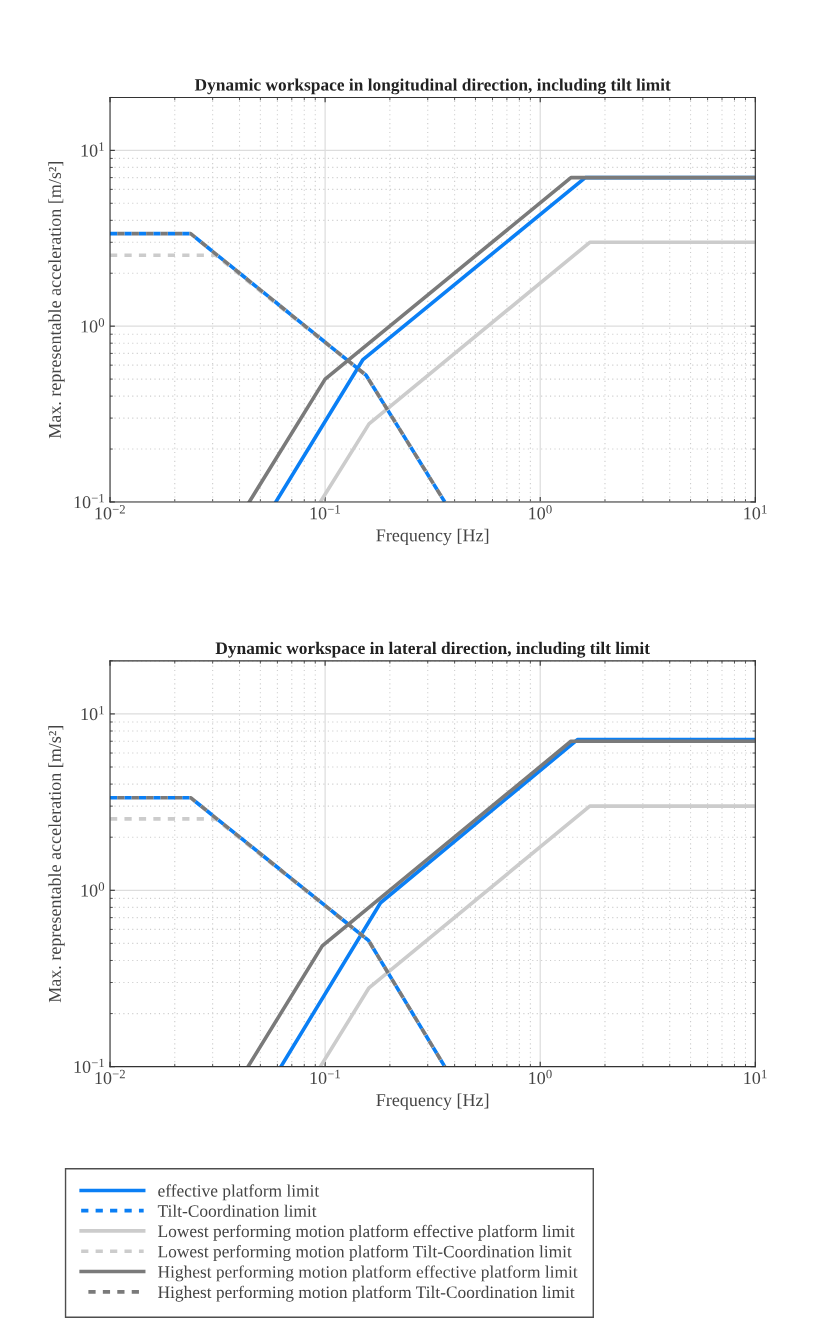  Describe the element at coordinates (239, 1192) in the screenshot. I see `legend-label: effective platform limit` at that location.